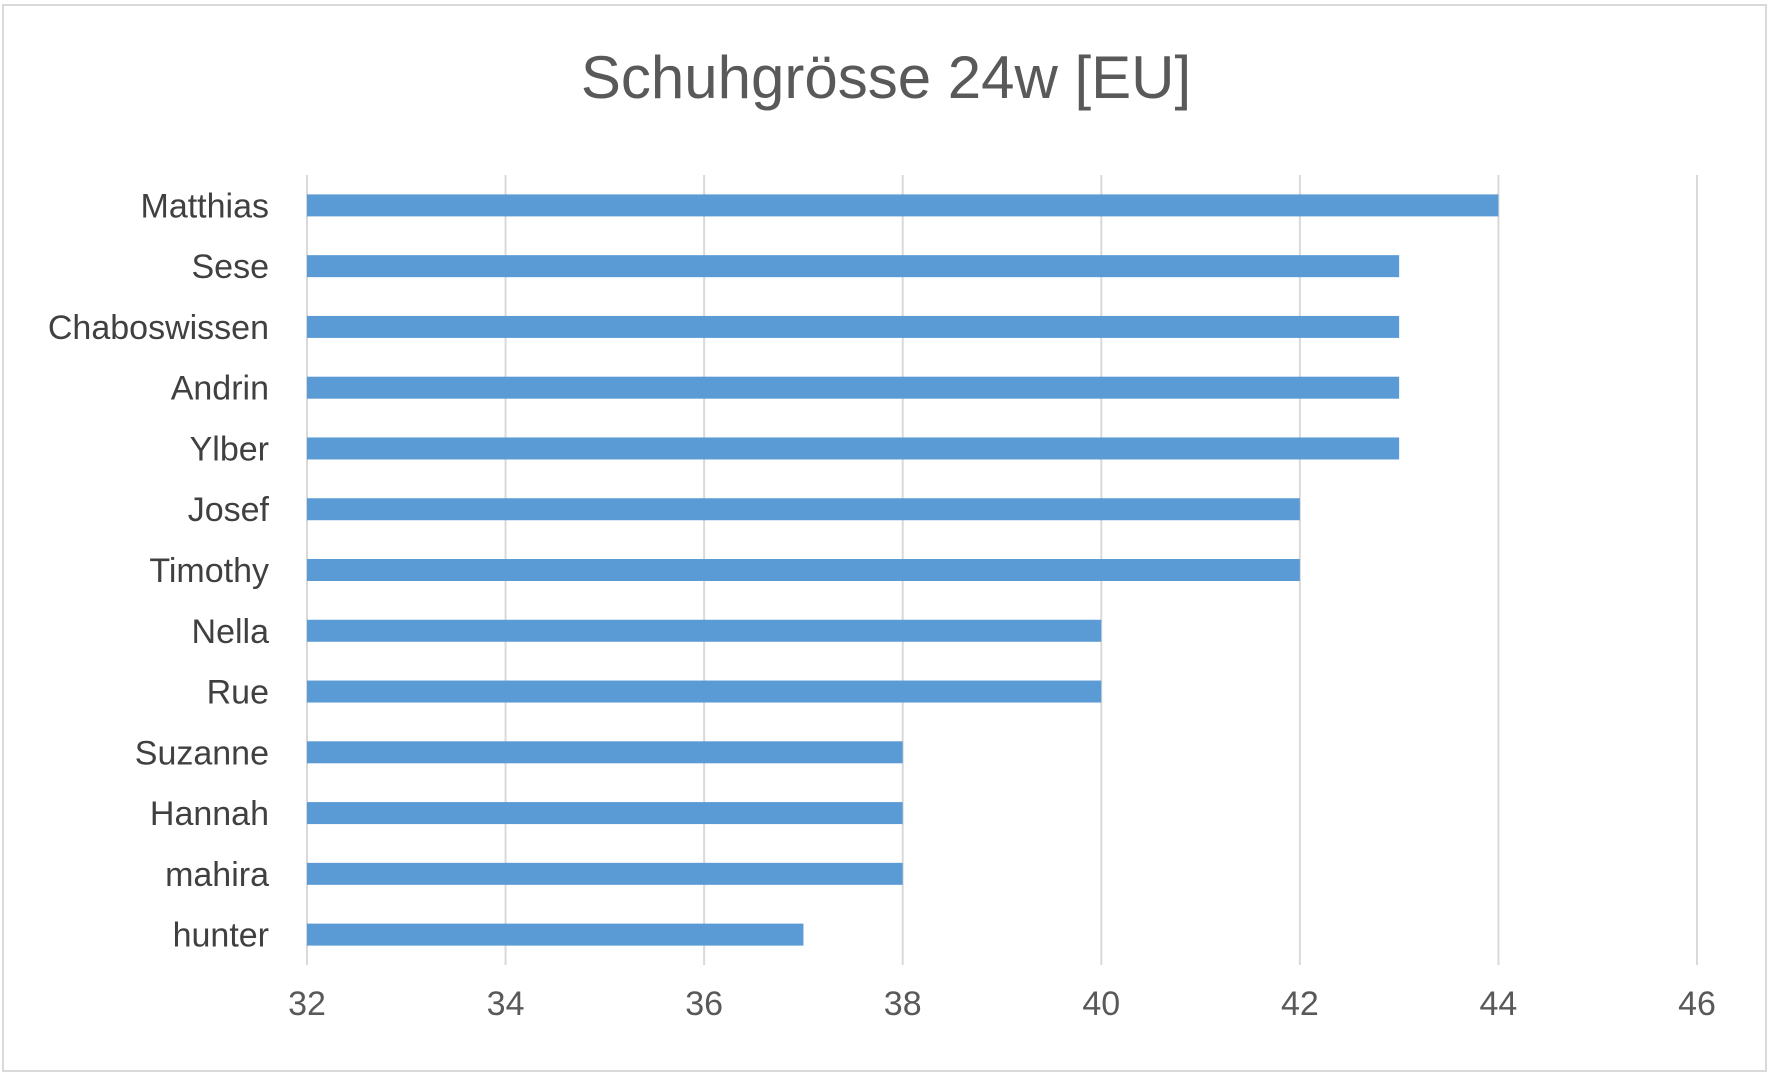  What do you see at coordinates (229, 510) in the screenshot?
I see `category-label: Josef` at bounding box center [229, 510].